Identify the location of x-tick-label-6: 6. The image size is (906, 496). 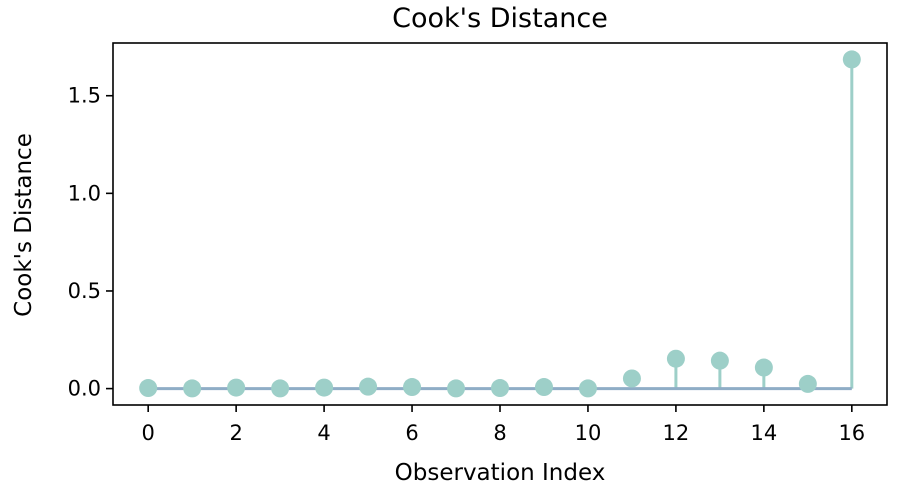
(411, 433).